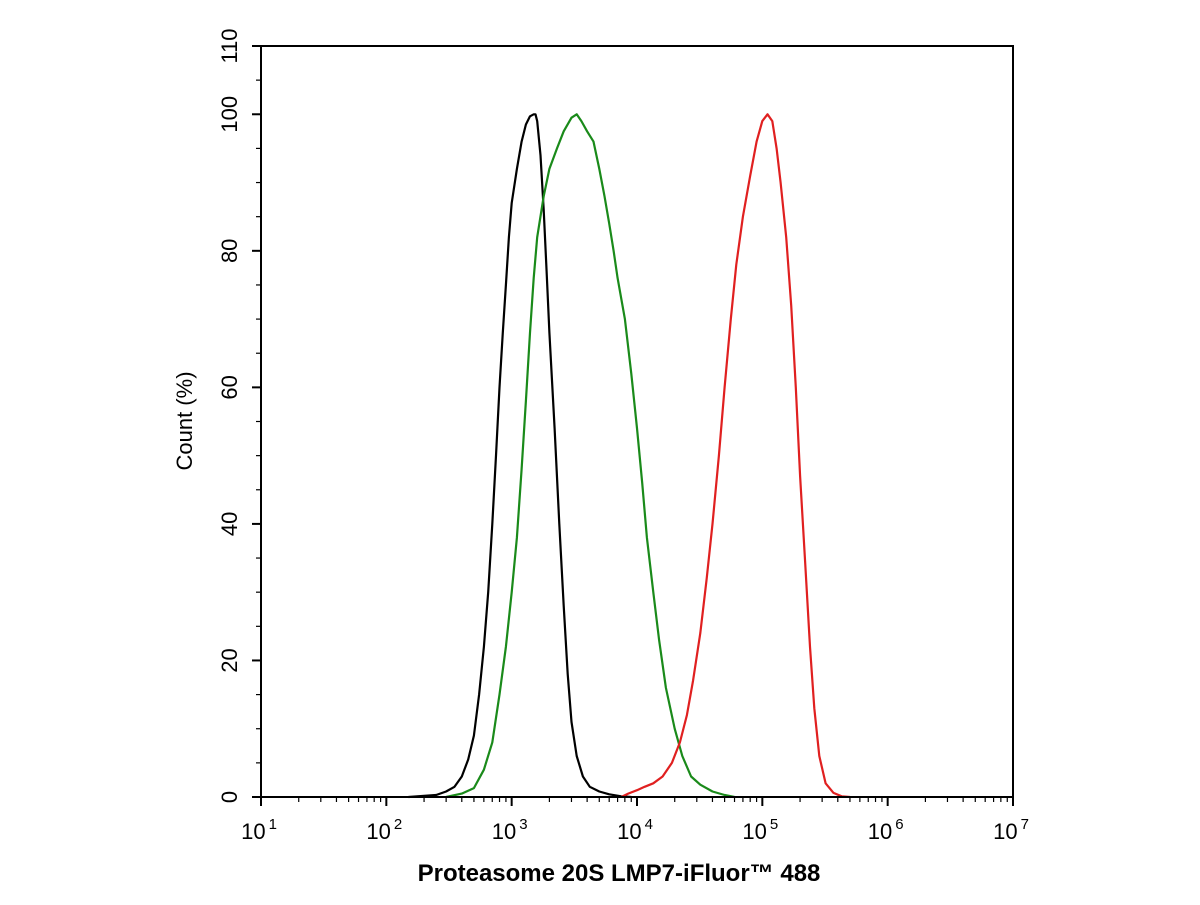 The image size is (1200, 905). I want to click on x-tick-label: 10 6, so click(886, 830).